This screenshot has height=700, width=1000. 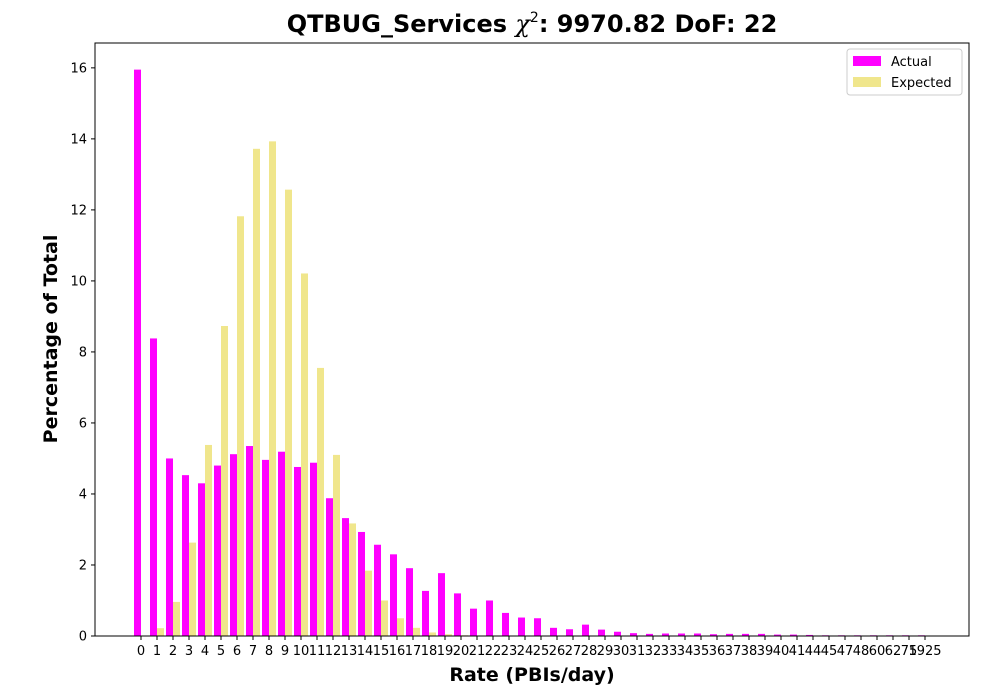 What do you see at coordinates (397, 651) in the screenshot?
I see `x-tick-label: 16` at bounding box center [397, 651].